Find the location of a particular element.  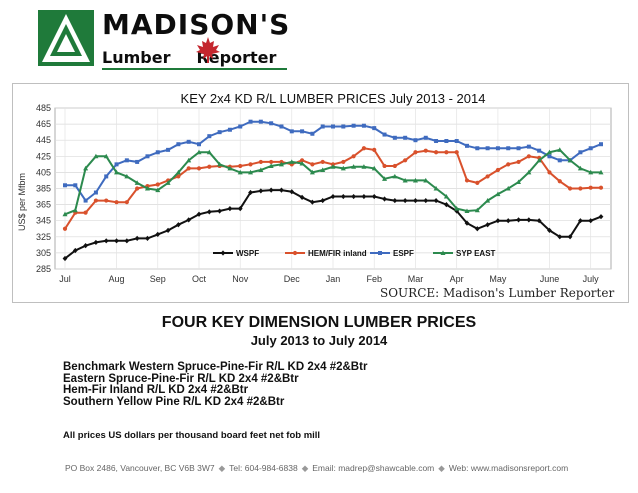

chart-legend: WSPF HEM/FIR inland ESPF SYP EAST is located at coordinates (354, 253).